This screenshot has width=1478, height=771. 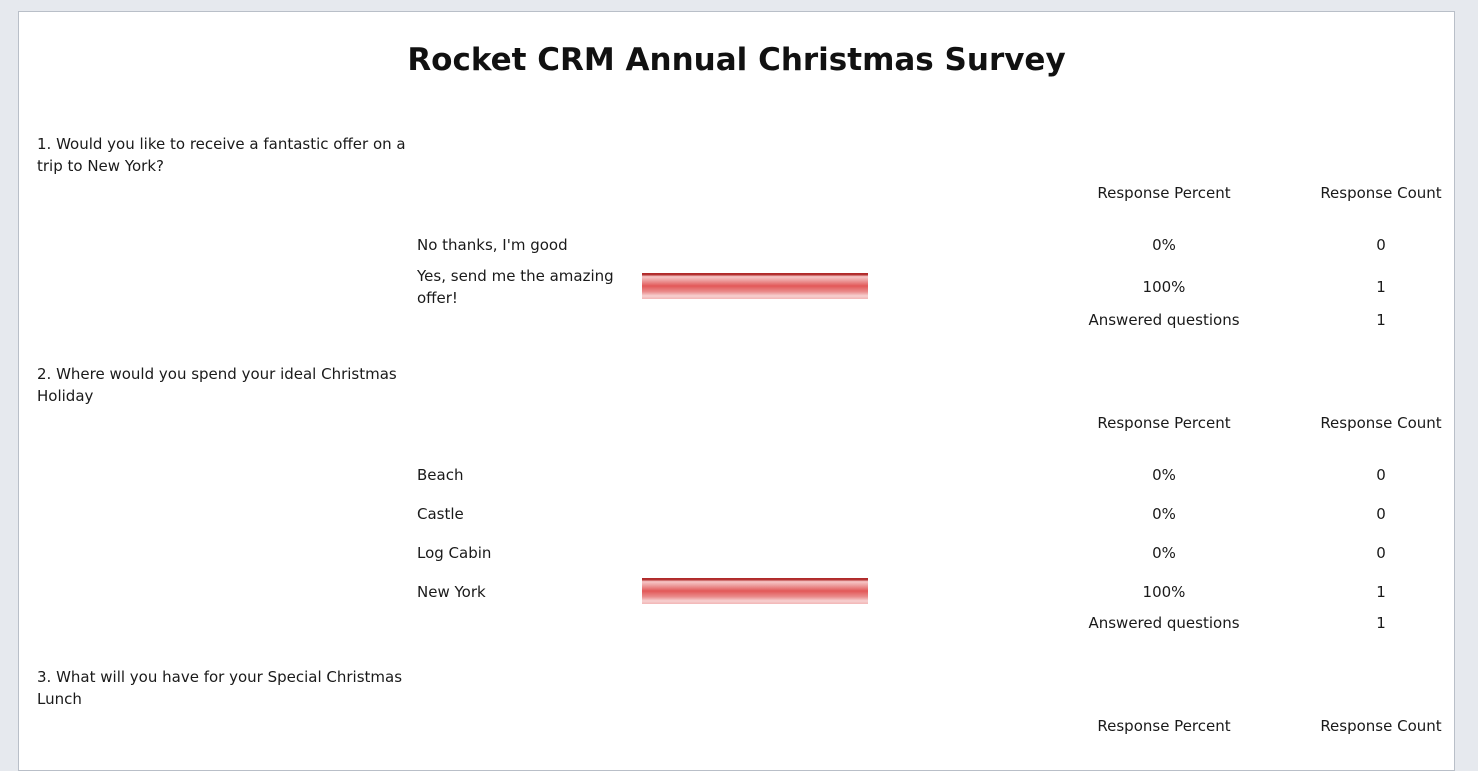 I want to click on question-1-option-1-percent: 0%, so click(x=1164, y=245).